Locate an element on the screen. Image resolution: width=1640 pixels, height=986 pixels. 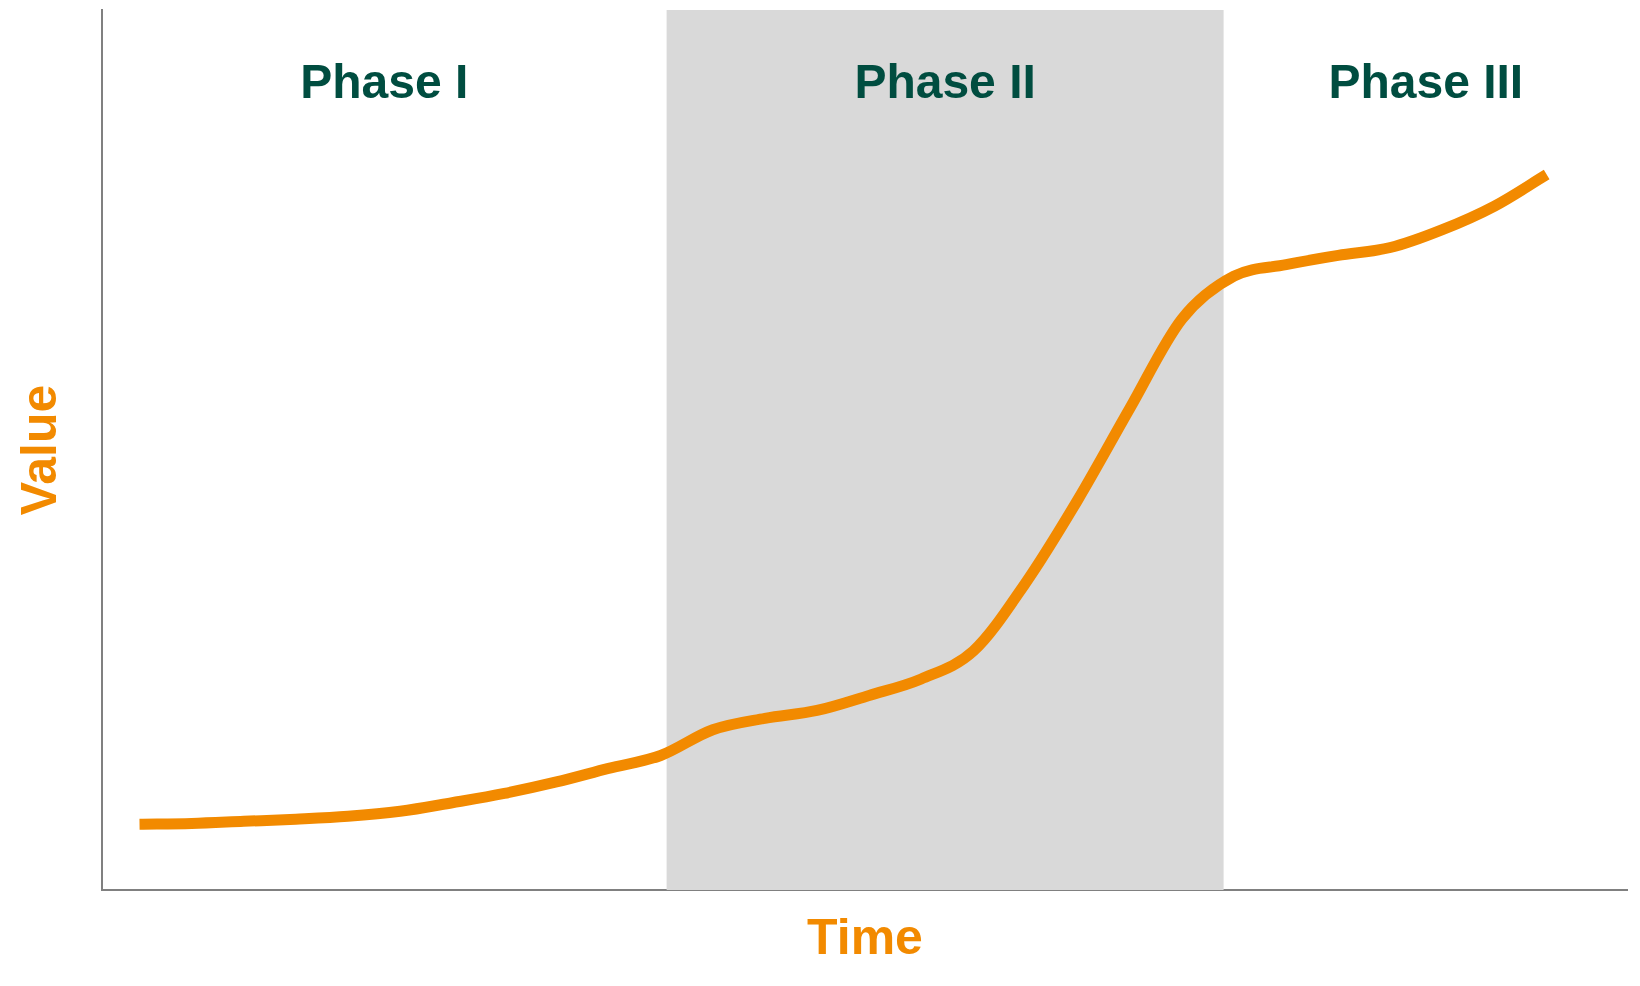
text: Phase II is located at coordinates (945, 82).